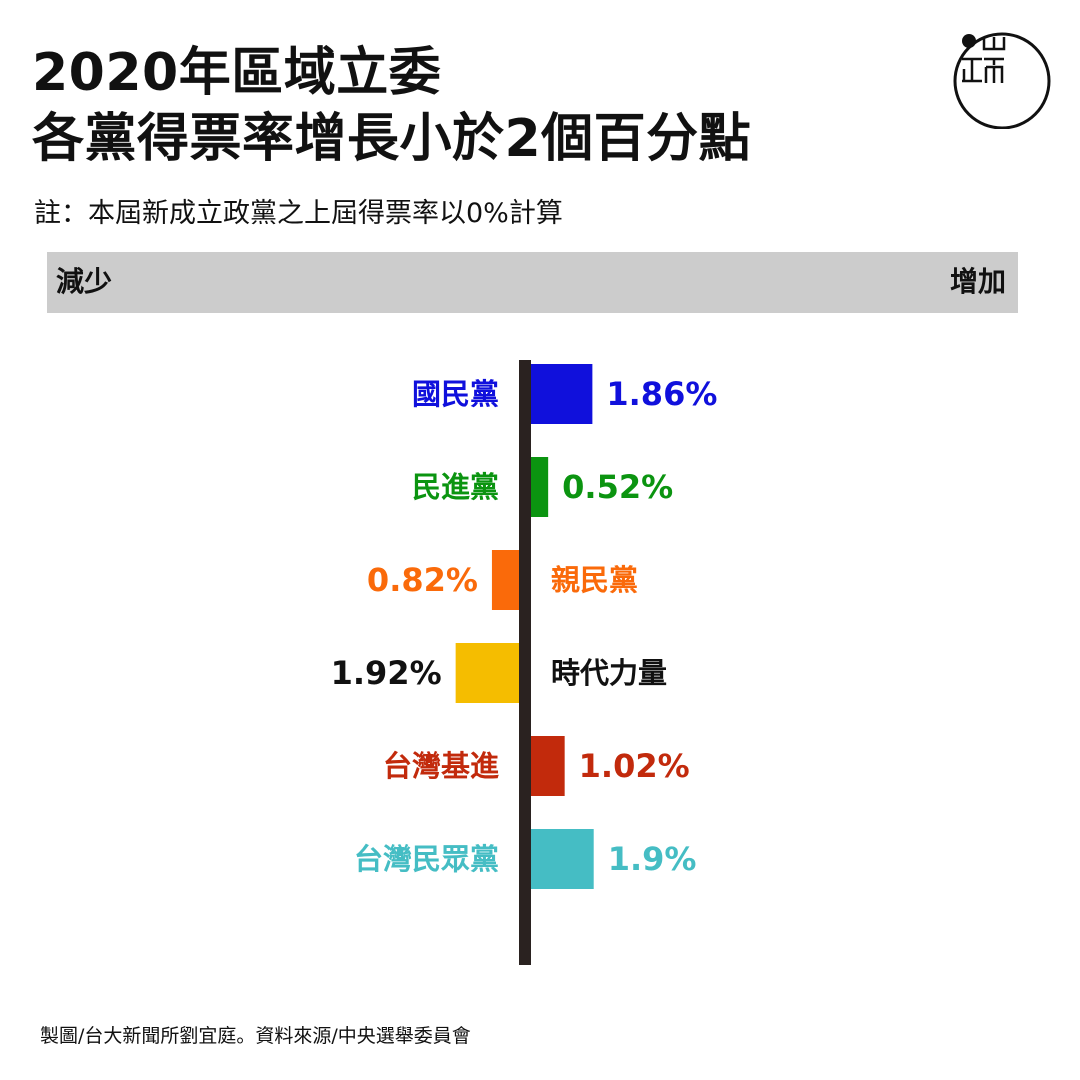 The width and height of the screenshot is (1080, 1080). Describe the element at coordinates (298, 213) in the screenshot. I see `chart-note: 註：本屆新成立政黨之上屆得票率以0%計算` at that location.